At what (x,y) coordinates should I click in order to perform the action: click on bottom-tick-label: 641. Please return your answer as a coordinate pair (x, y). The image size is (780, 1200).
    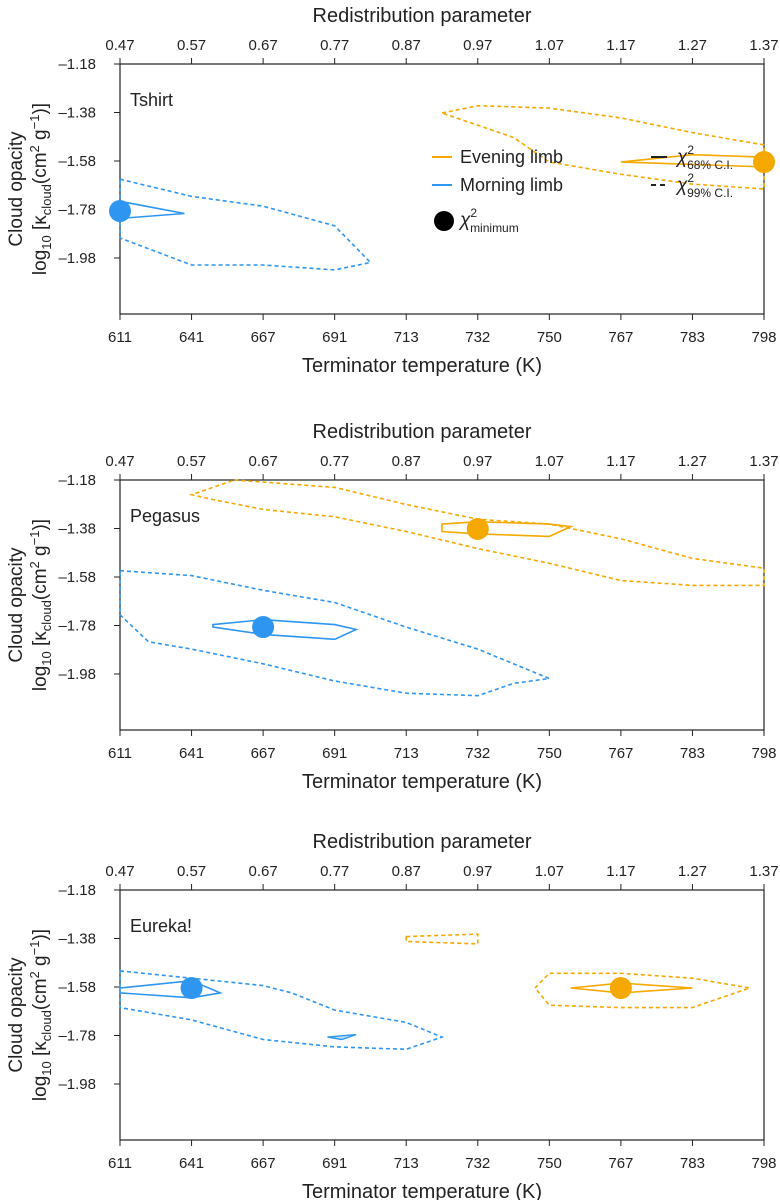
    Looking at the image, I should click on (191, 753).